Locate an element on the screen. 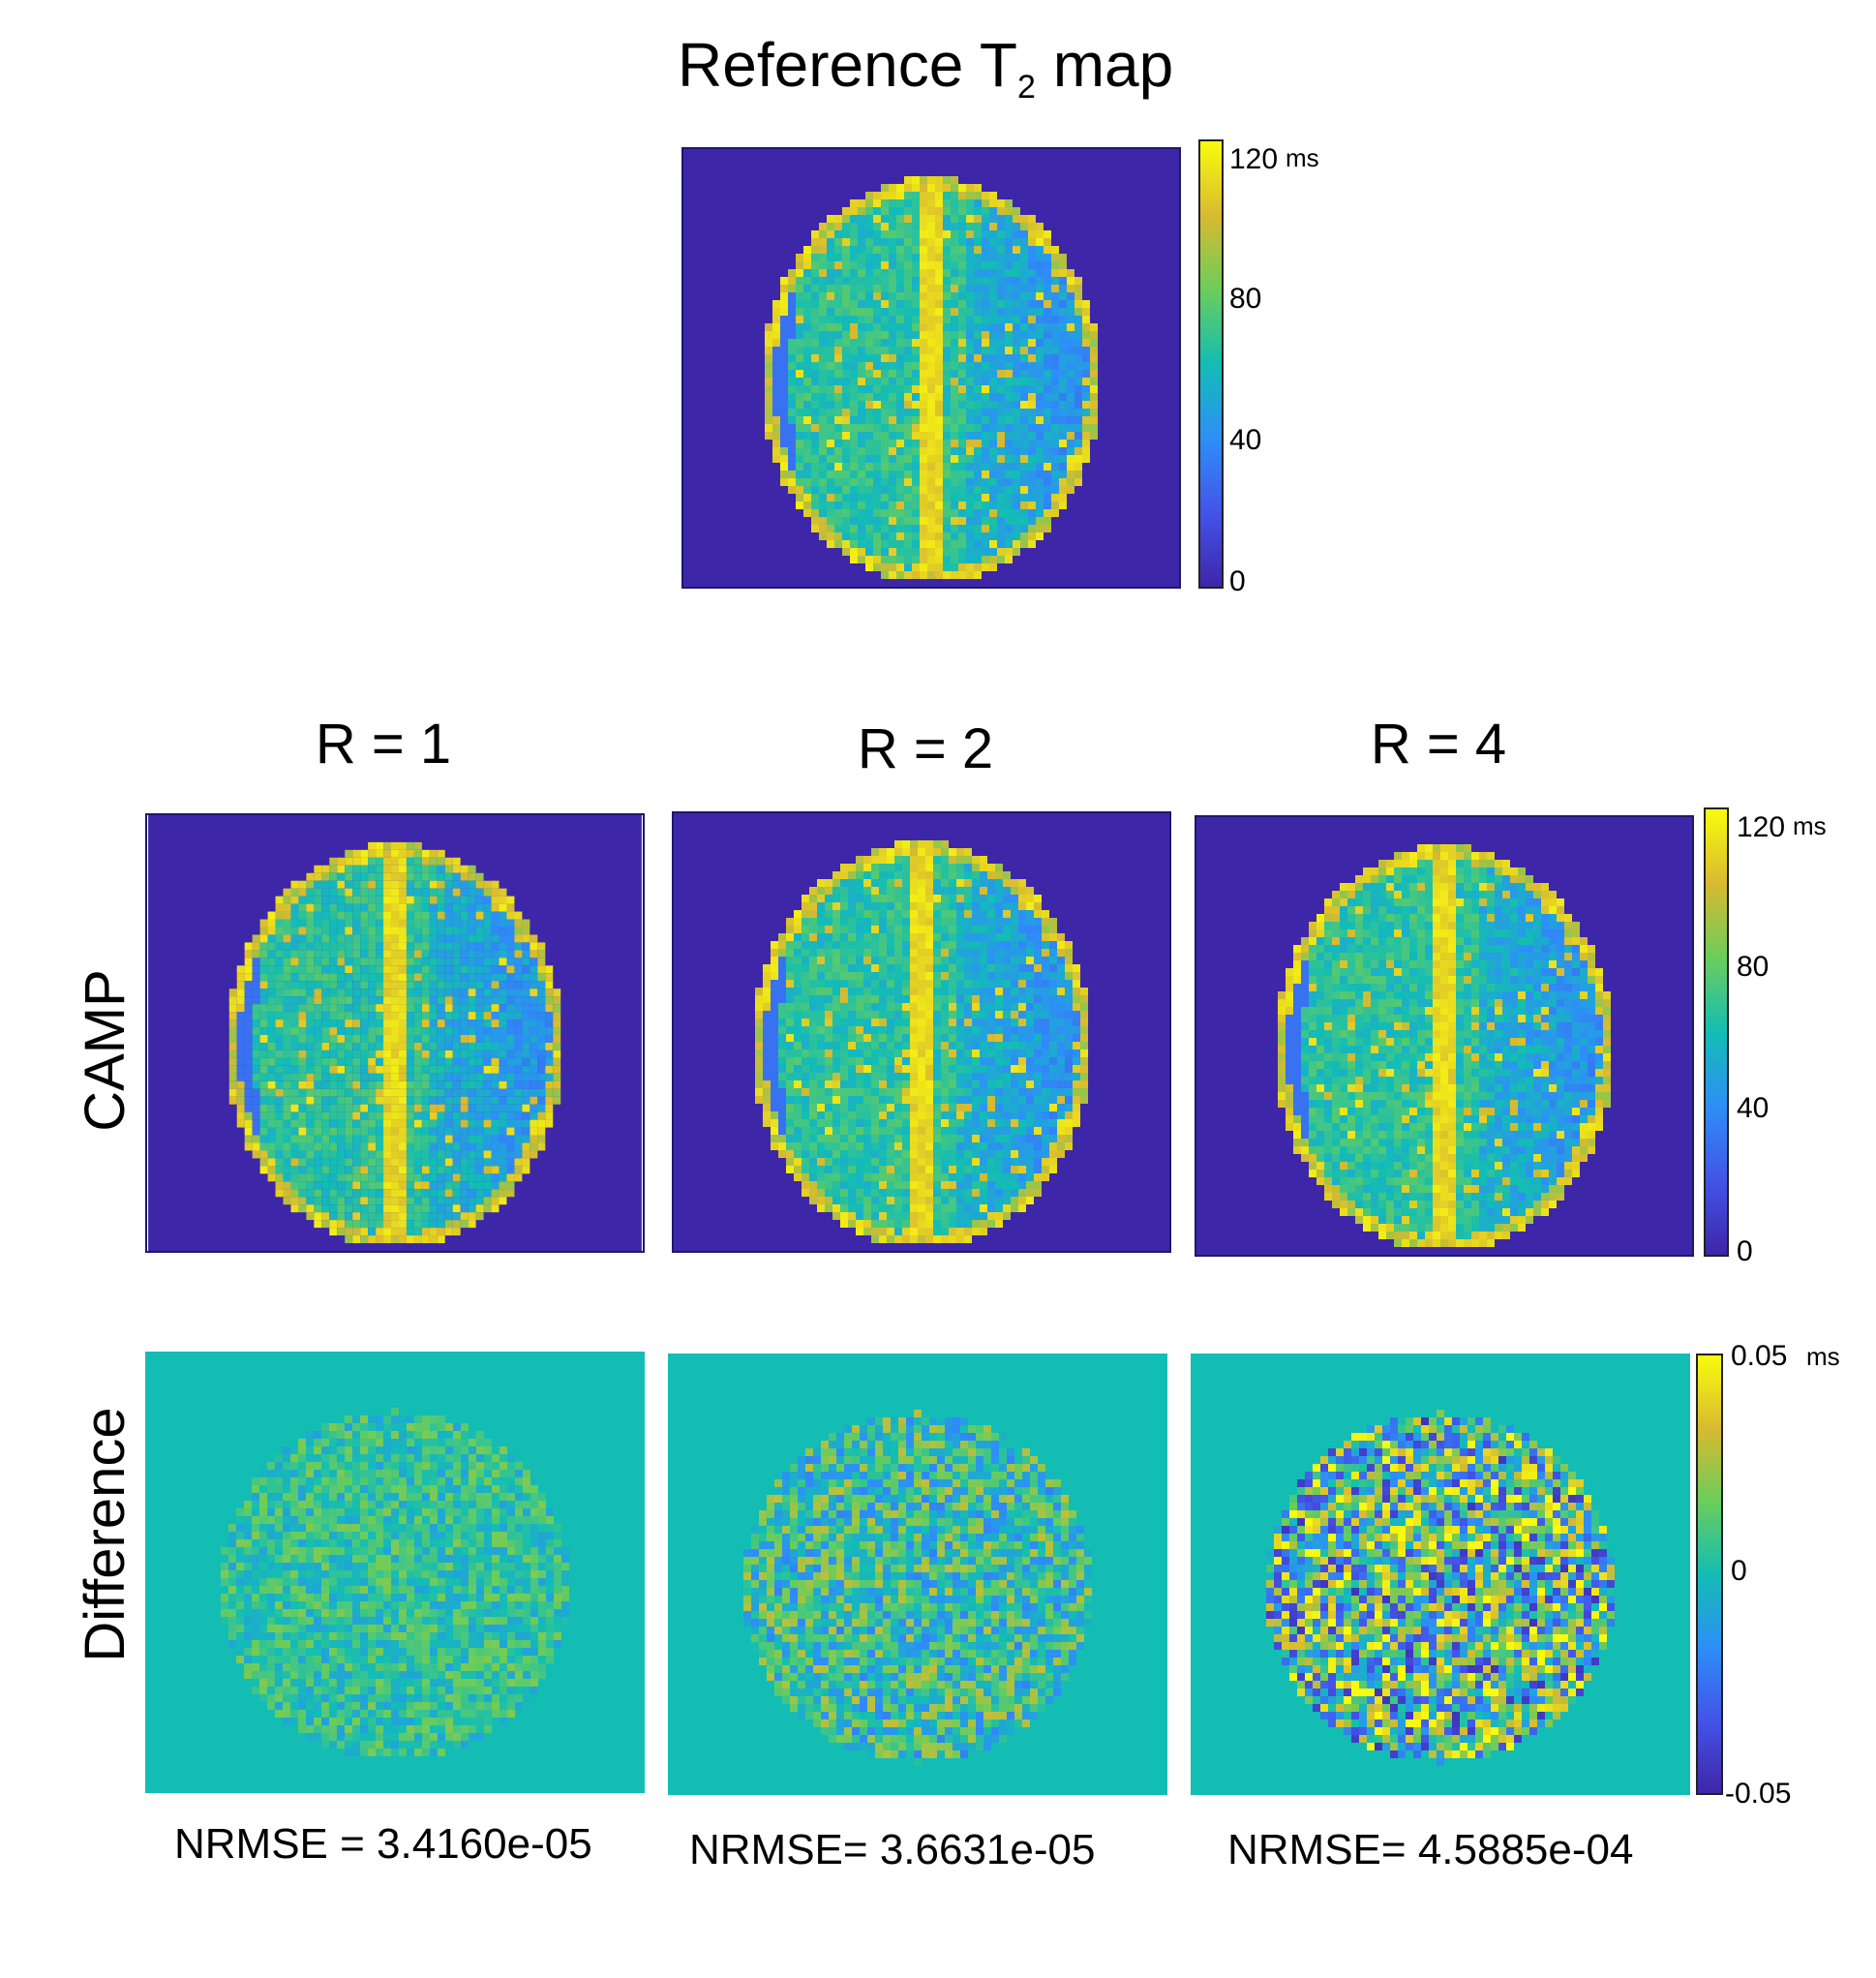 The height and width of the screenshot is (1978, 1876). ref-tick-120: 120 is located at coordinates (1254, 159).